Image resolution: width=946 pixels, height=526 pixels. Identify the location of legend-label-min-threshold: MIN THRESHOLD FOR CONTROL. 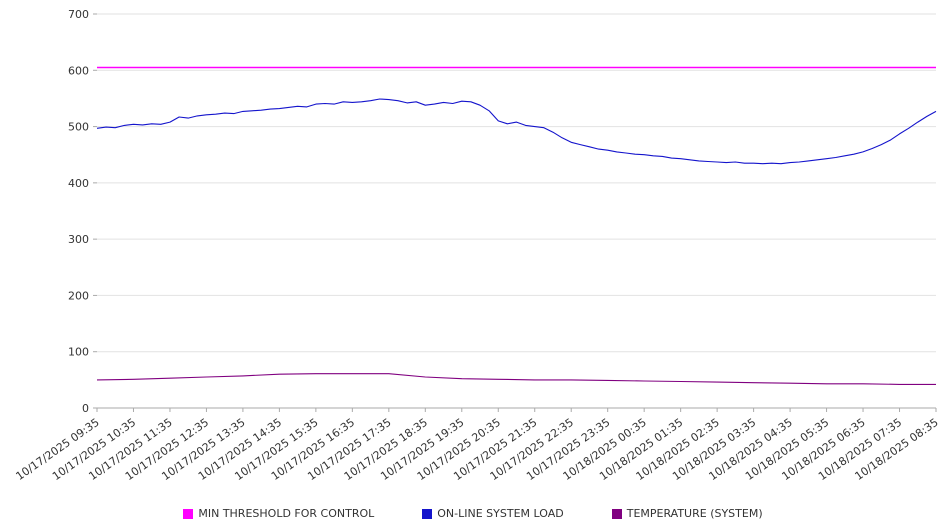
(286, 513).